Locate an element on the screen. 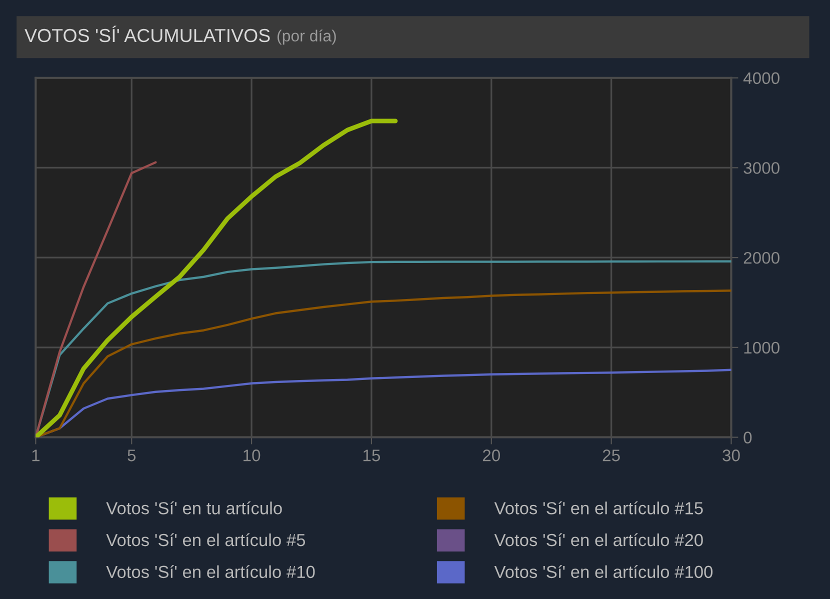 This screenshot has width=830, height=599. x-tick-label: 15 is located at coordinates (371, 456).